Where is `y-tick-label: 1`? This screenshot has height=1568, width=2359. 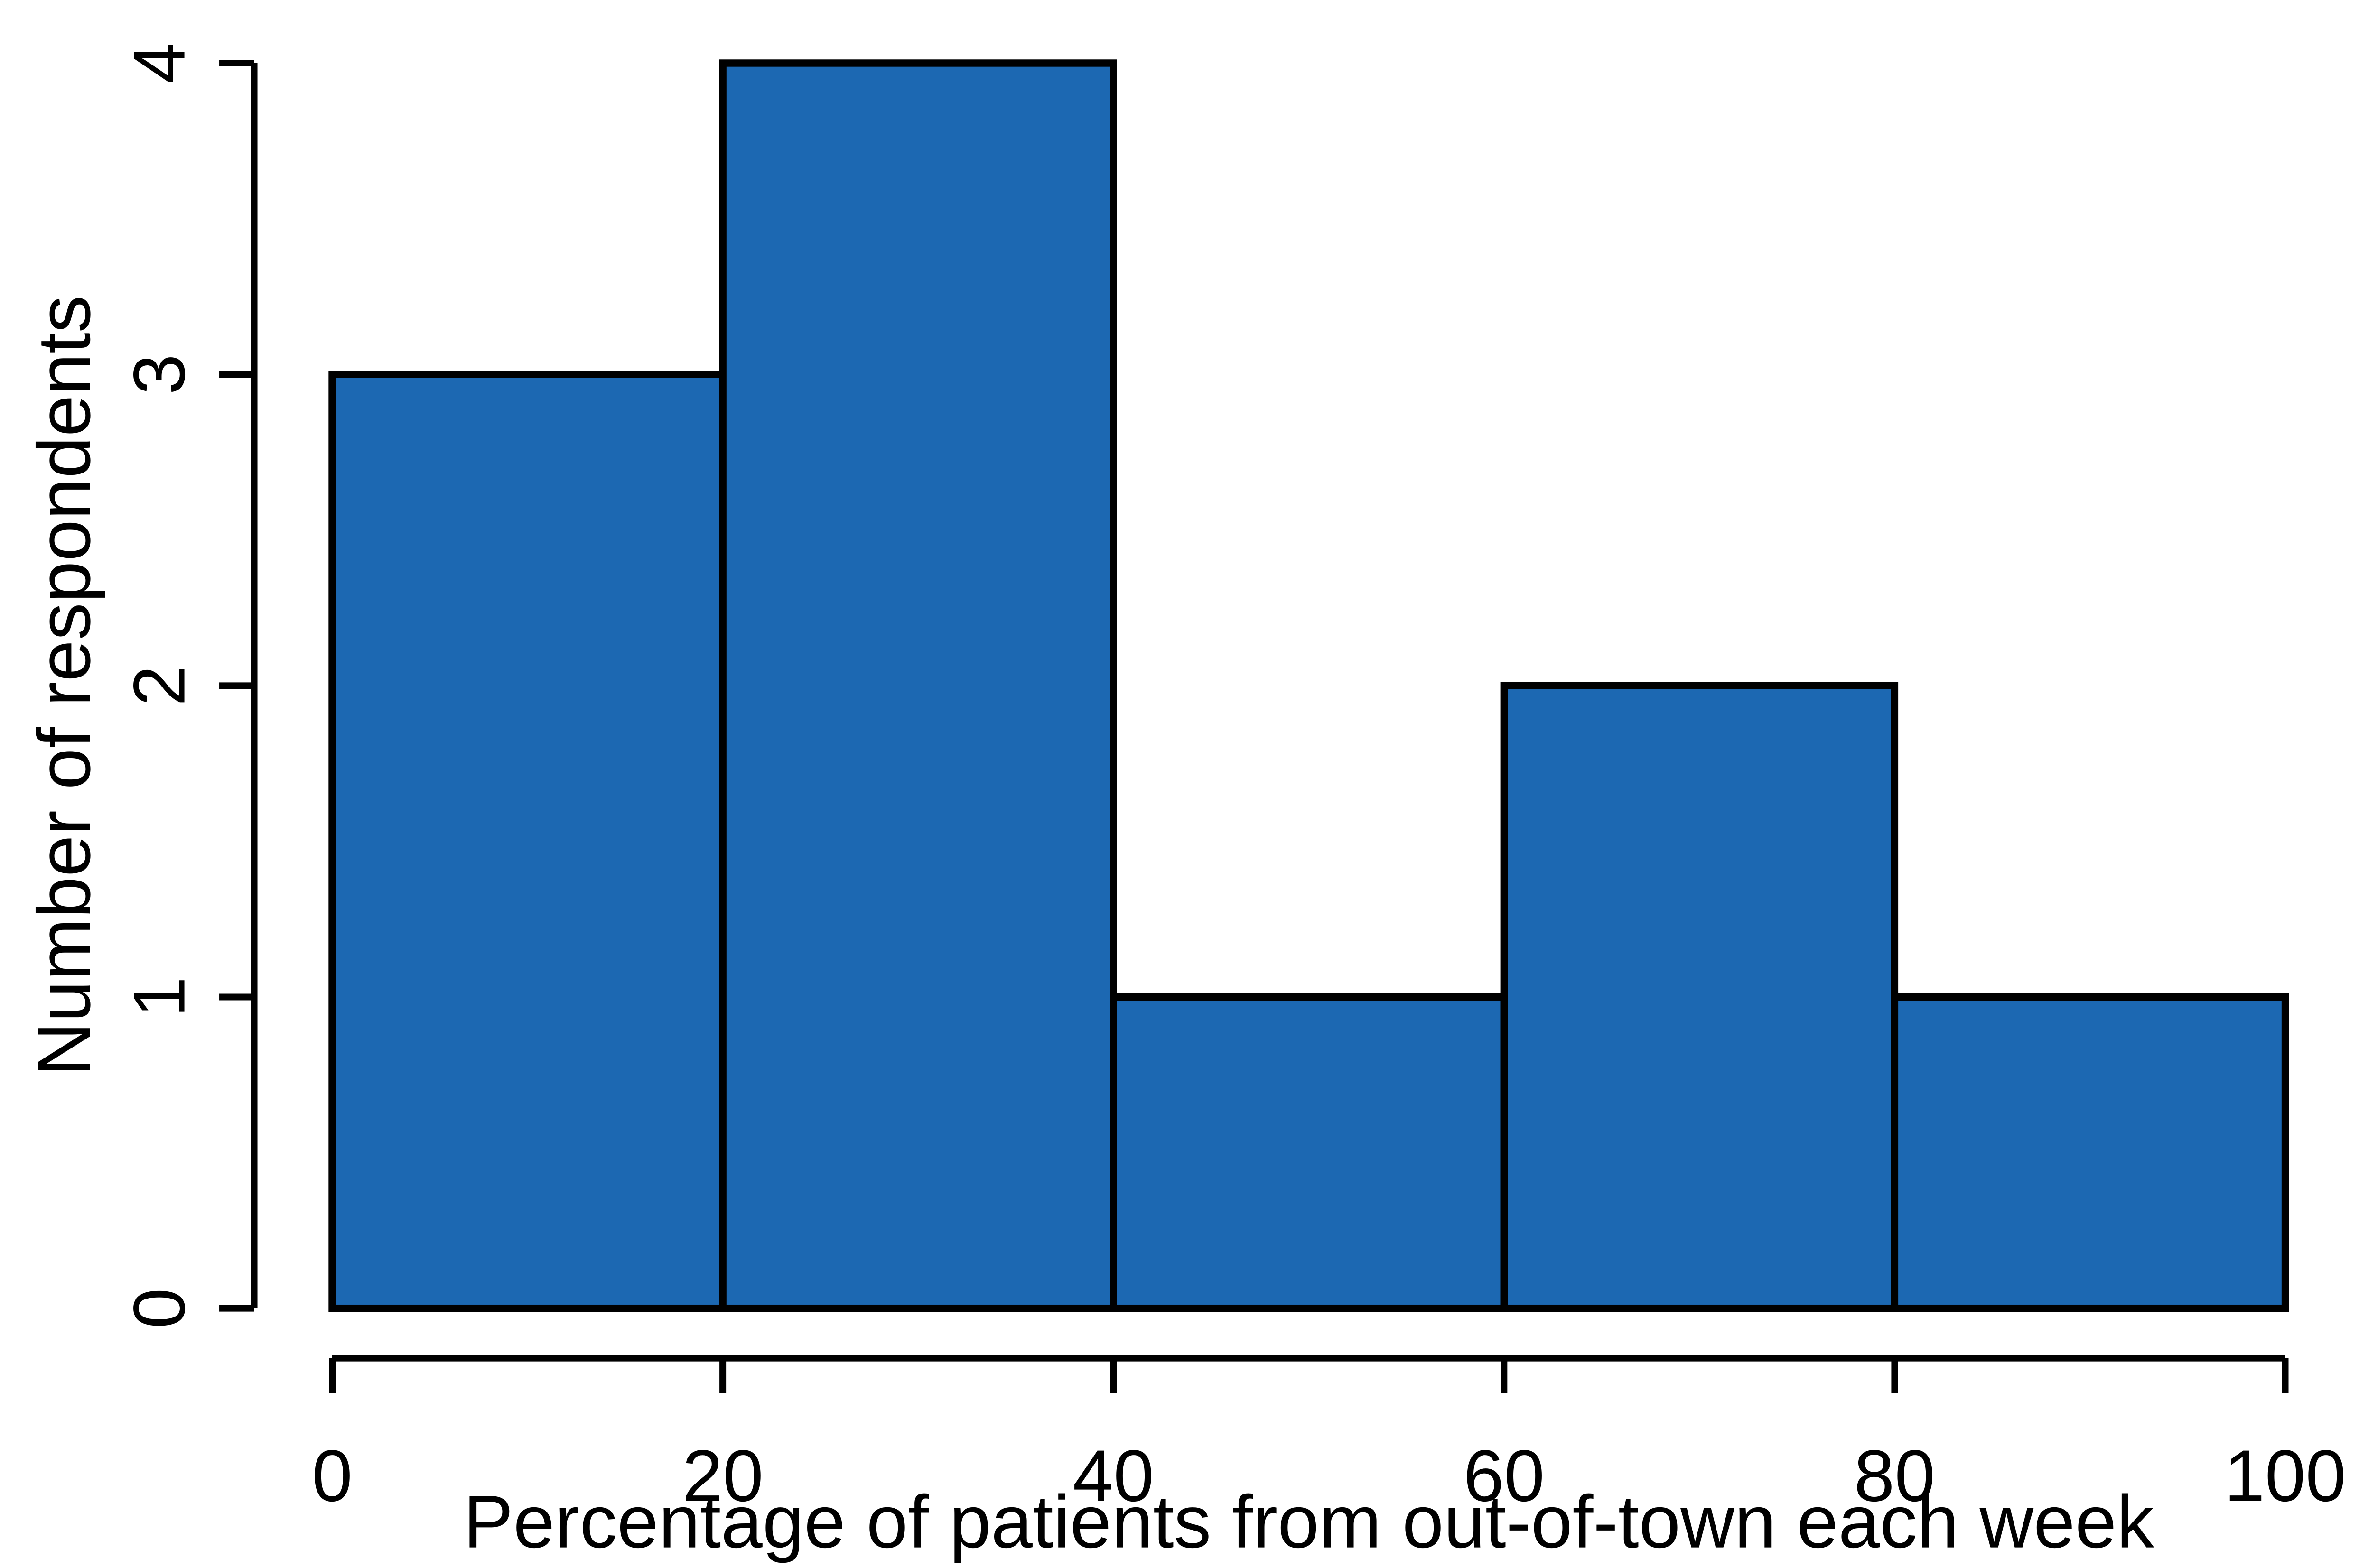 y-tick-label: 1 is located at coordinates (159, 997).